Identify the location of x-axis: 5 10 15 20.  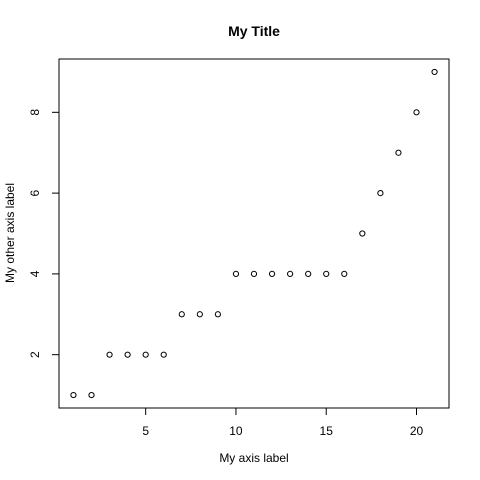
(282, 423).